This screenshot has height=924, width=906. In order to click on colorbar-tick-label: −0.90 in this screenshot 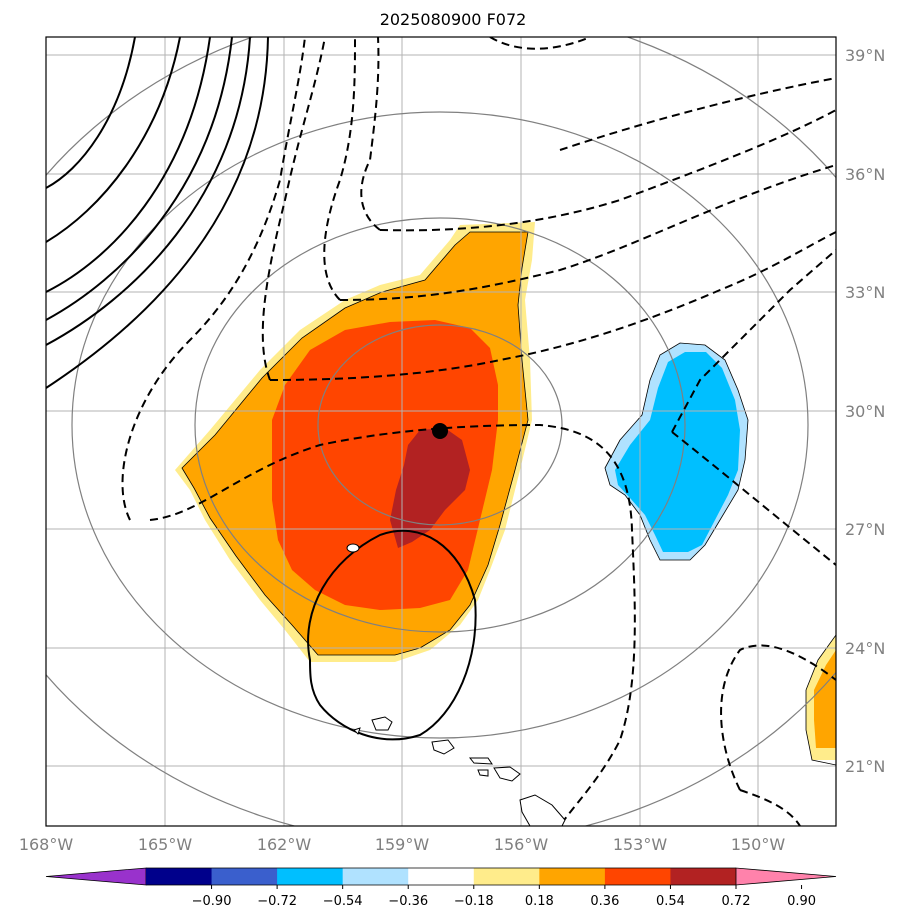, I will do `click(212, 901)`.